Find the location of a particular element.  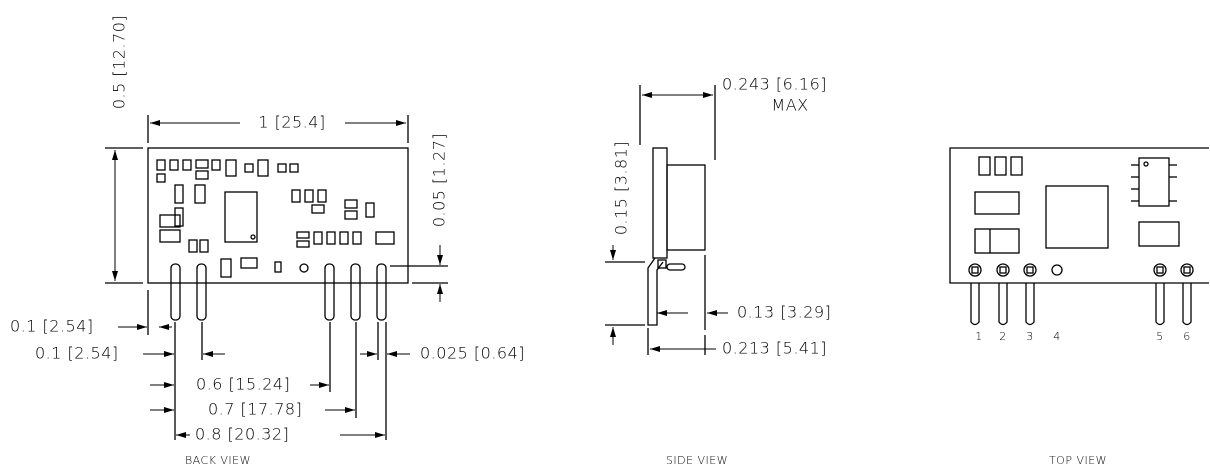

pin-label: 3 is located at coordinates (1030, 336).